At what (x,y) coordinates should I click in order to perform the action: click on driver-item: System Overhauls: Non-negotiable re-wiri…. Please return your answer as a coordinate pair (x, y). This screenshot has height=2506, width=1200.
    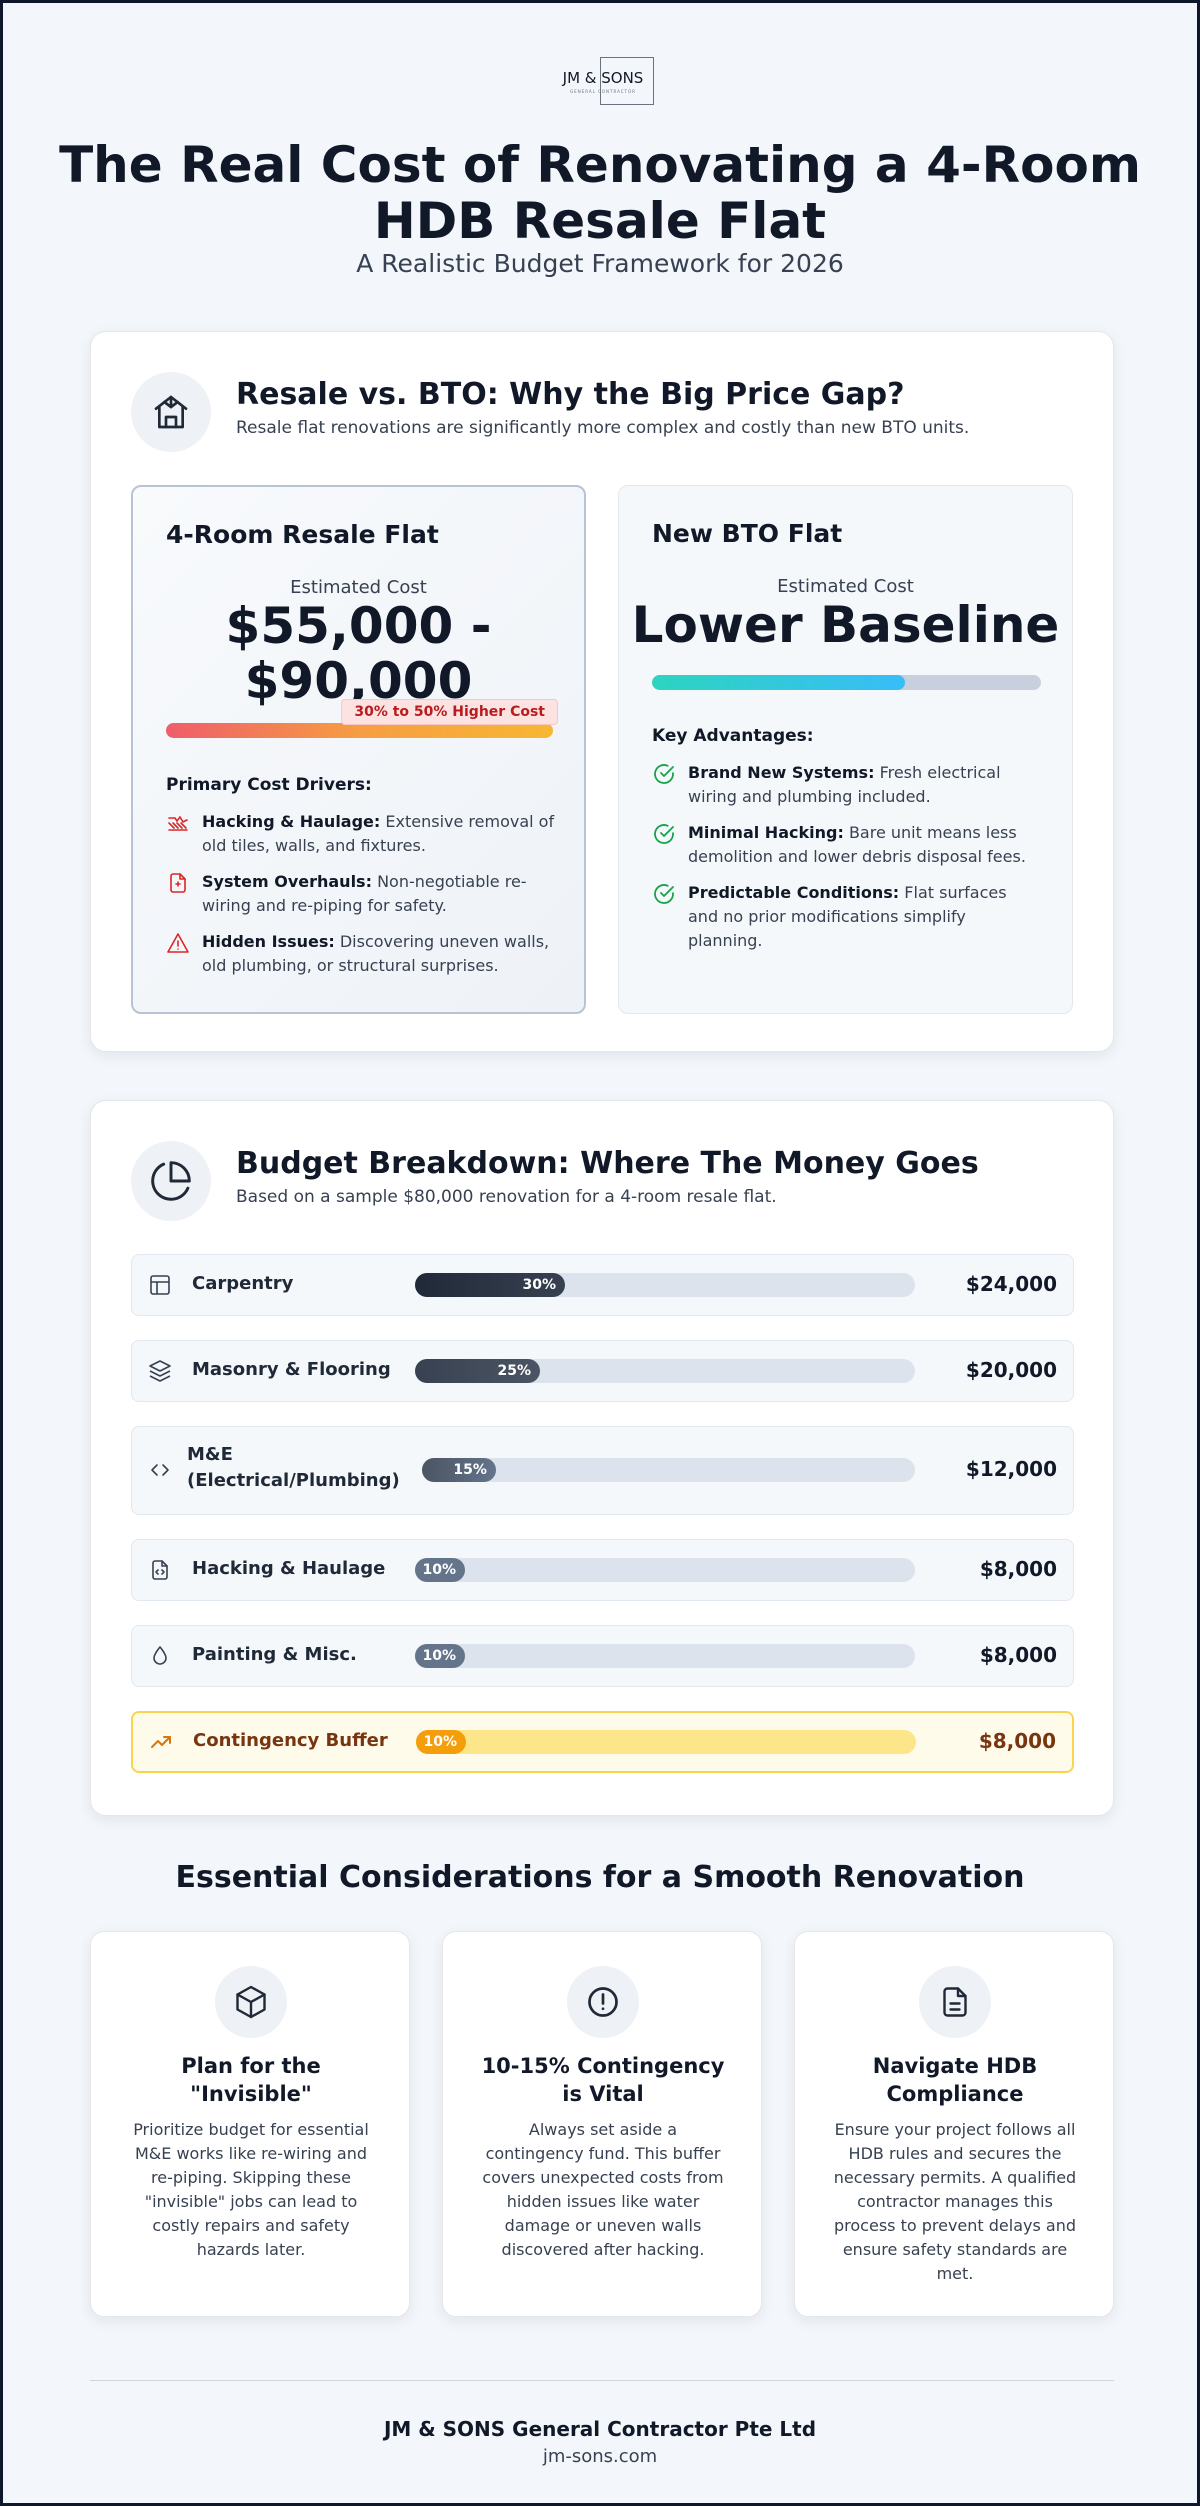
    Looking at the image, I should click on (366, 894).